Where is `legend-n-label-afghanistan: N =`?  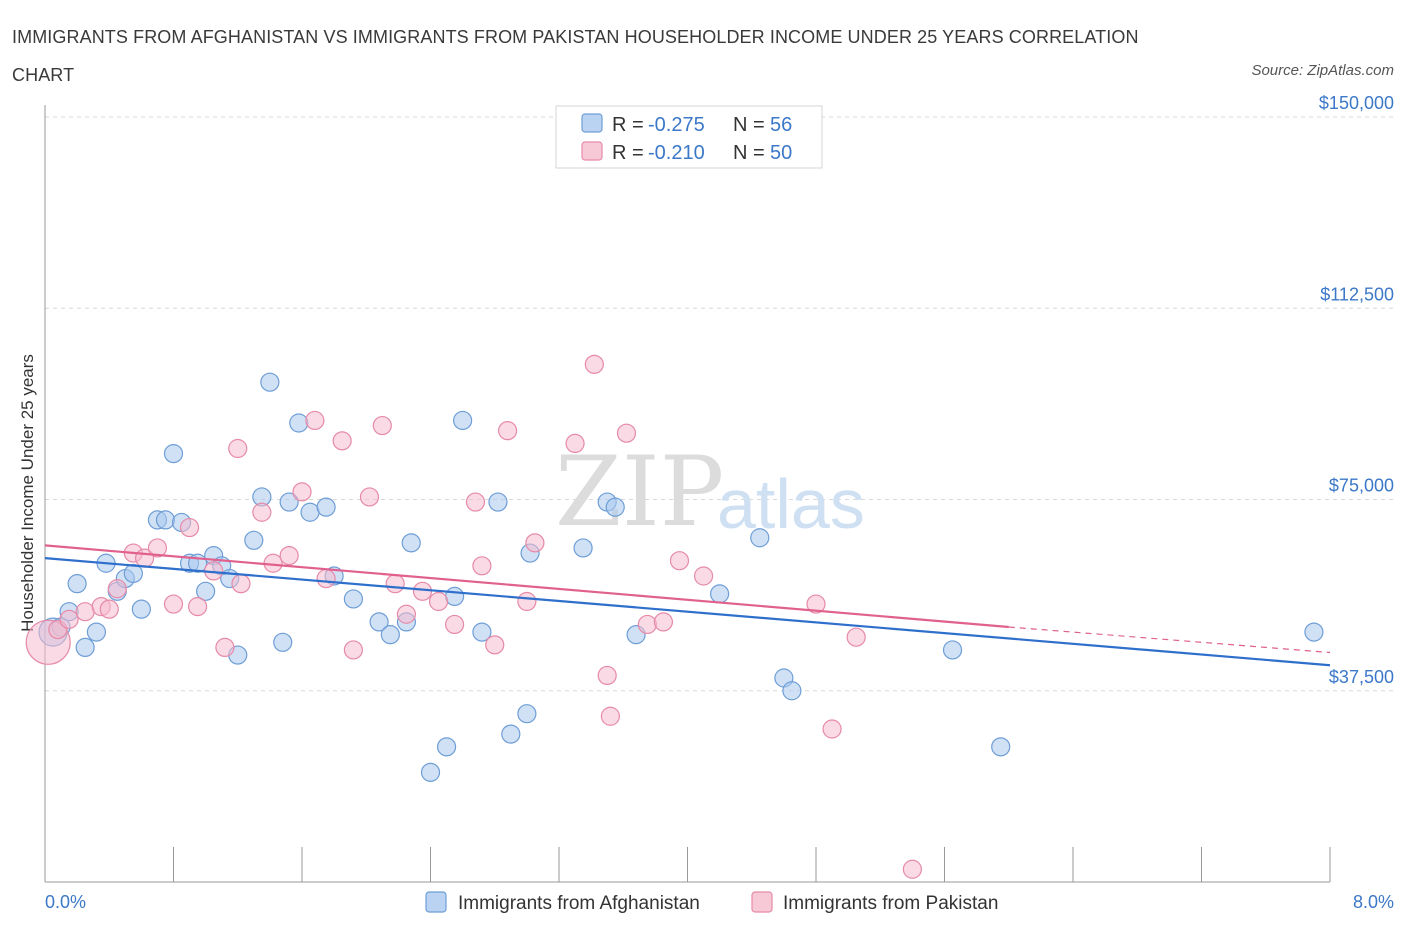 legend-n-label-afghanistan: N = is located at coordinates (749, 125).